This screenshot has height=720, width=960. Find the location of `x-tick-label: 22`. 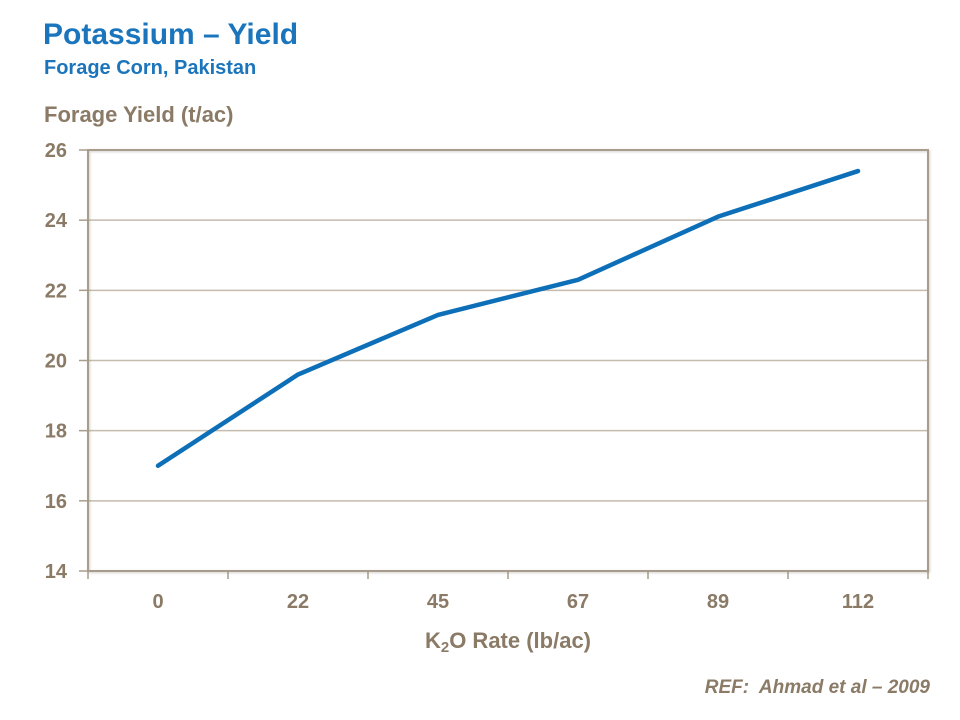

x-tick-label: 22 is located at coordinates (298, 602).